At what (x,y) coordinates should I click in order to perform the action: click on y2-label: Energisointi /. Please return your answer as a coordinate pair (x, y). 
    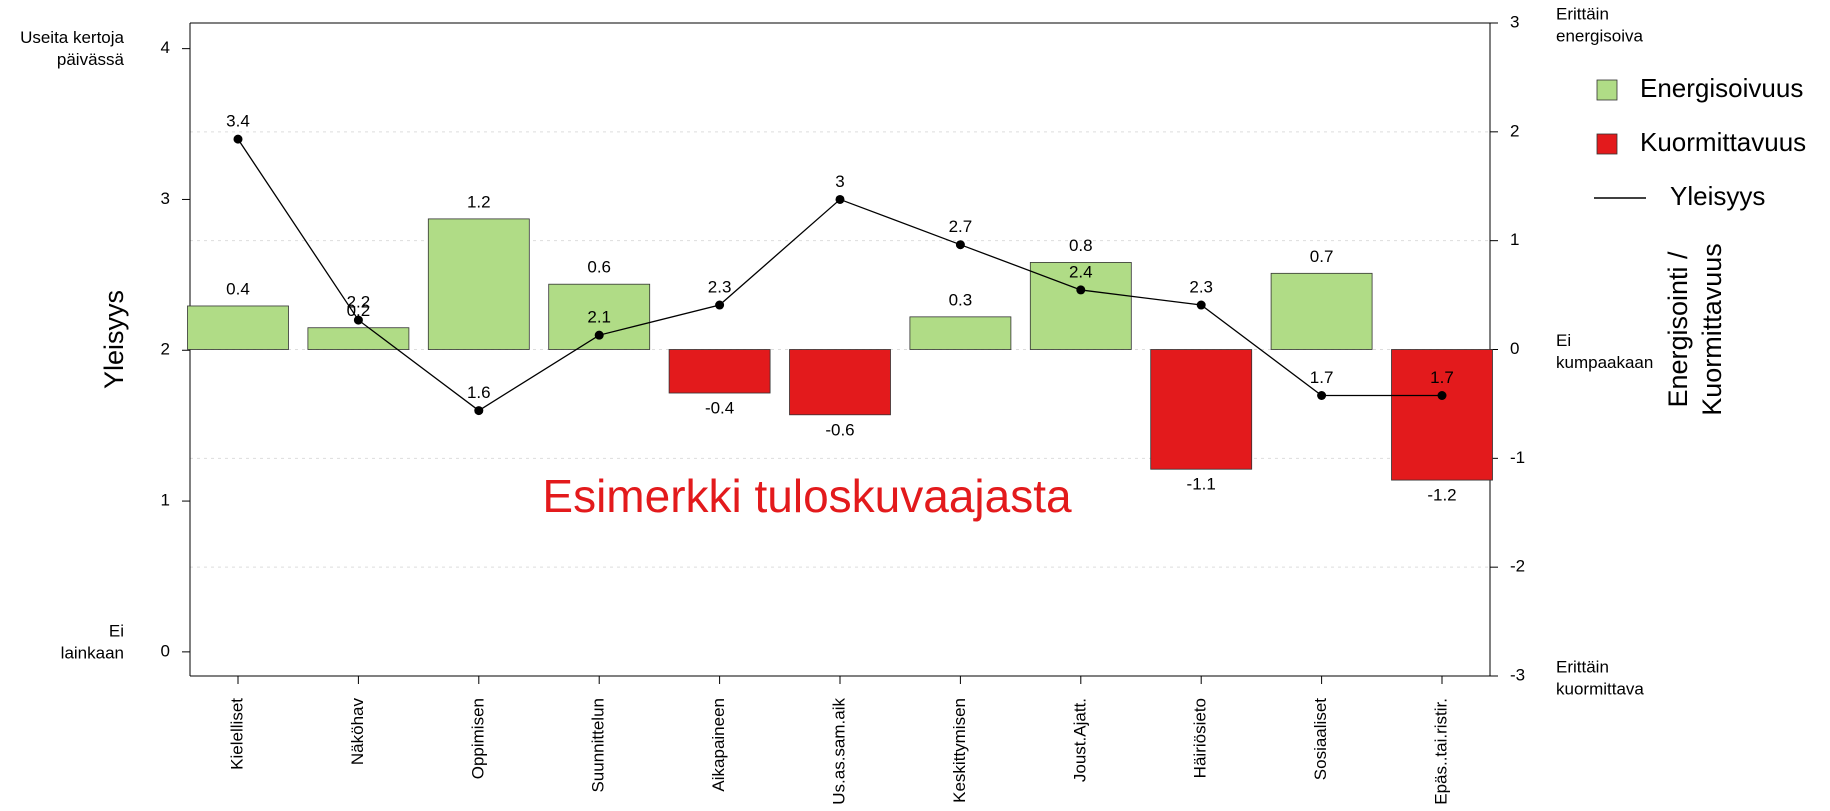
    Looking at the image, I should click on (1678, 329).